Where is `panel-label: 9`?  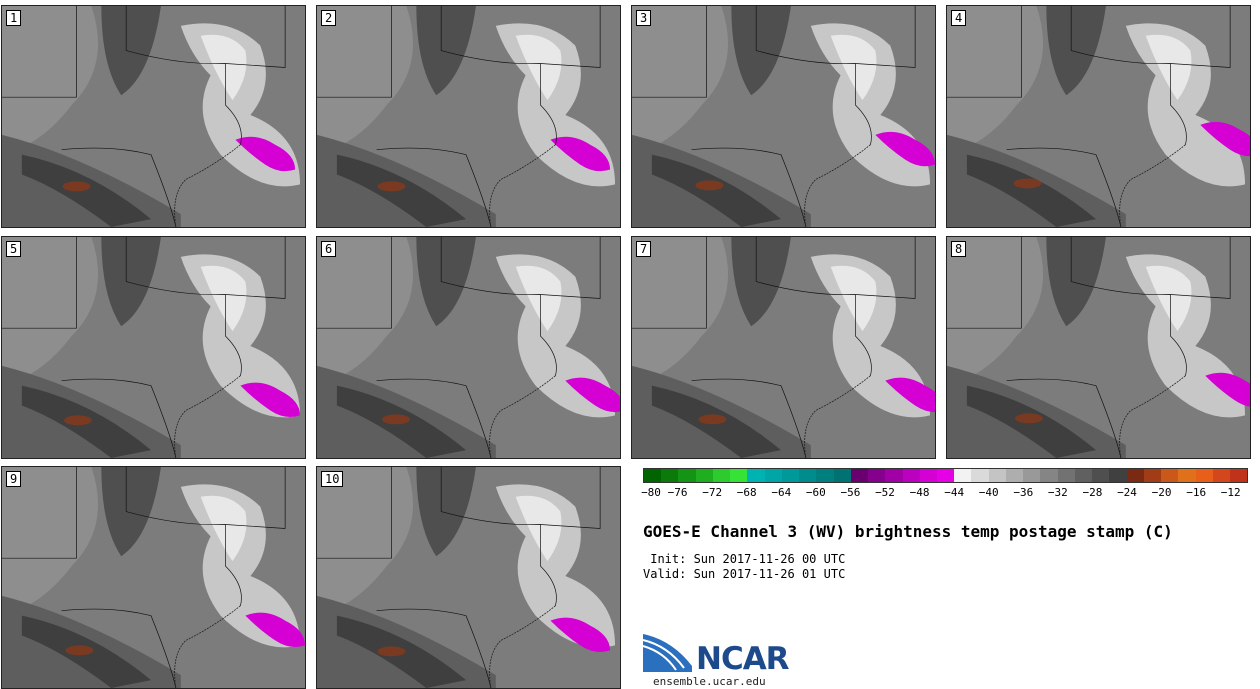
panel-label: 9 is located at coordinates (14, 479).